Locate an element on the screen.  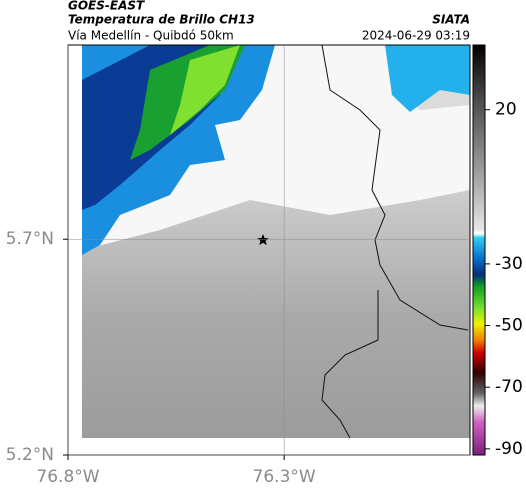
title: Temperatura de Brillo CH13 is located at coordinates (161, 20).